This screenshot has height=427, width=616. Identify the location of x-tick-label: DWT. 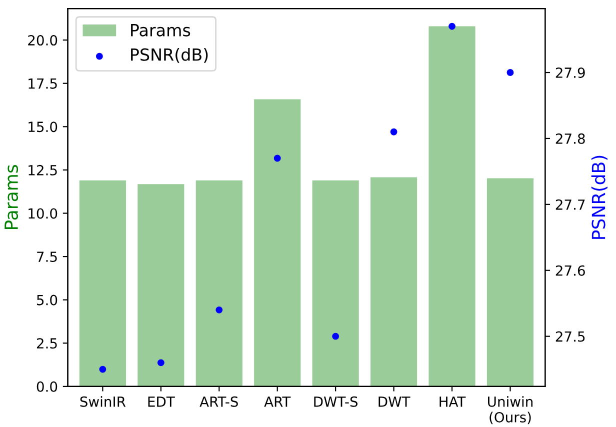
(394, 401).